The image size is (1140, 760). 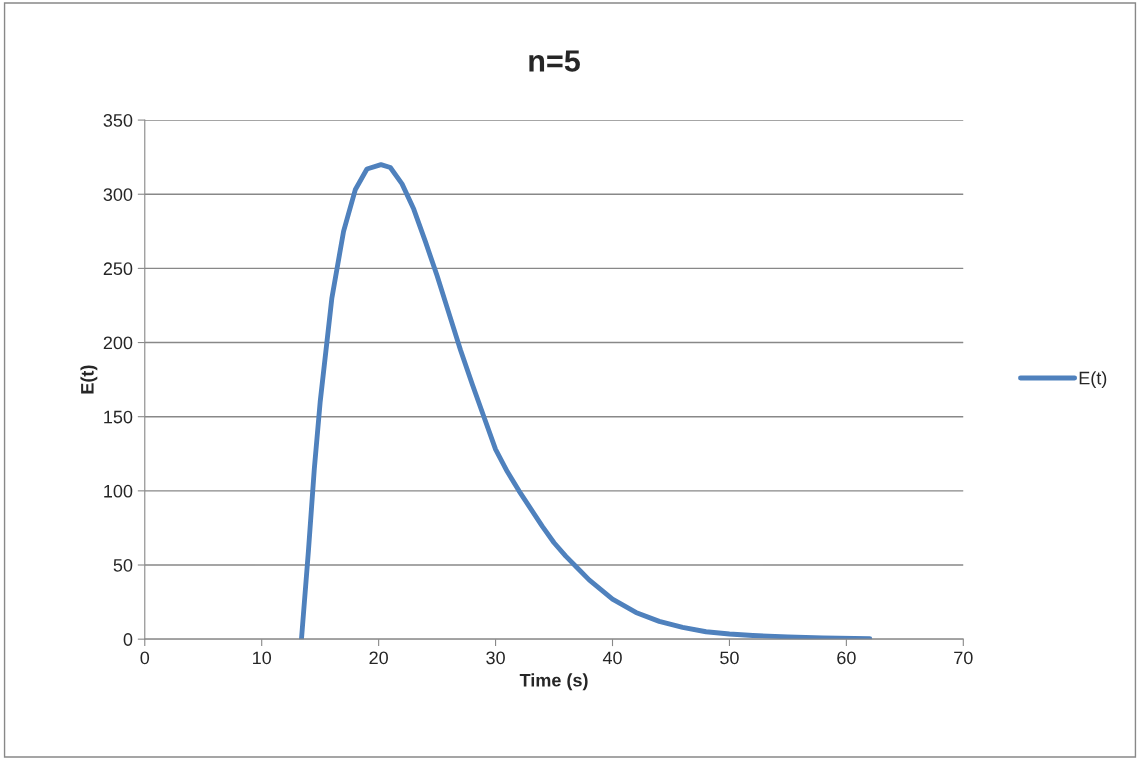 What do you see at coordinates (495, 658) in the screenshot?
I see `x-tick-label: 30` at bounding box center [495, 658].